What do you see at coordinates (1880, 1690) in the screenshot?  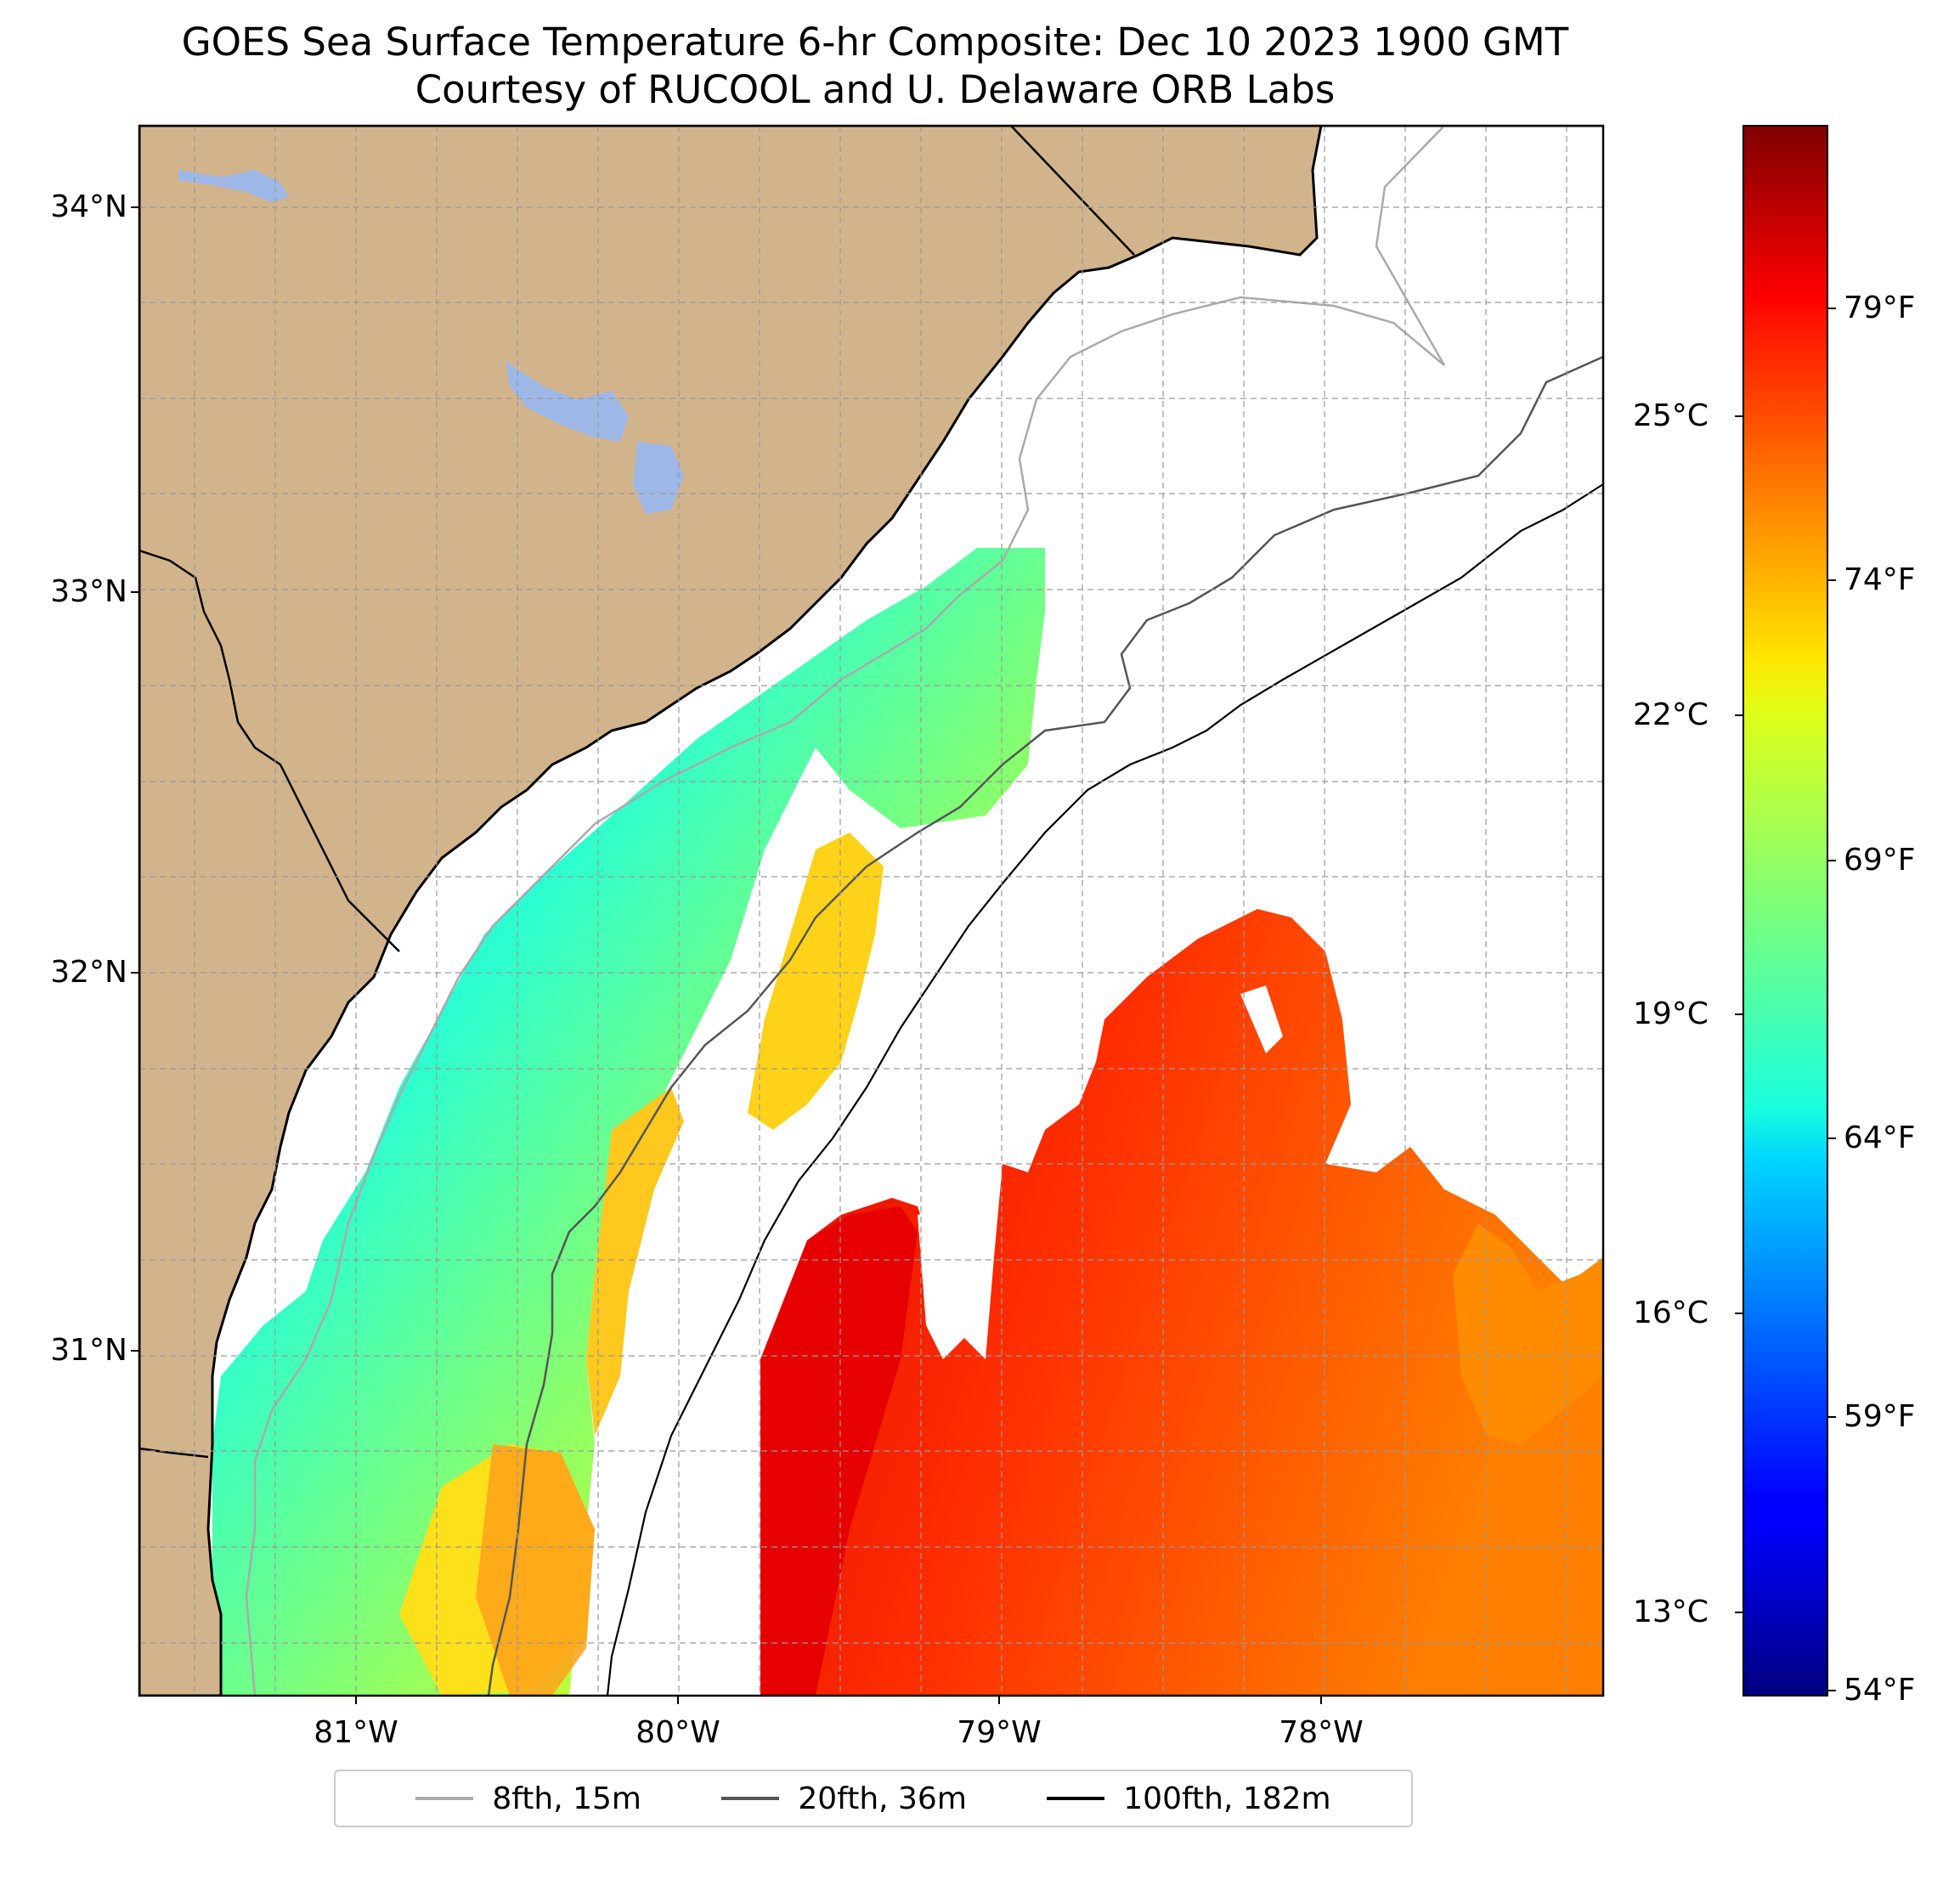 I see `colorbar-label-54f: 54°F` at bounding box center [1880, 1690].